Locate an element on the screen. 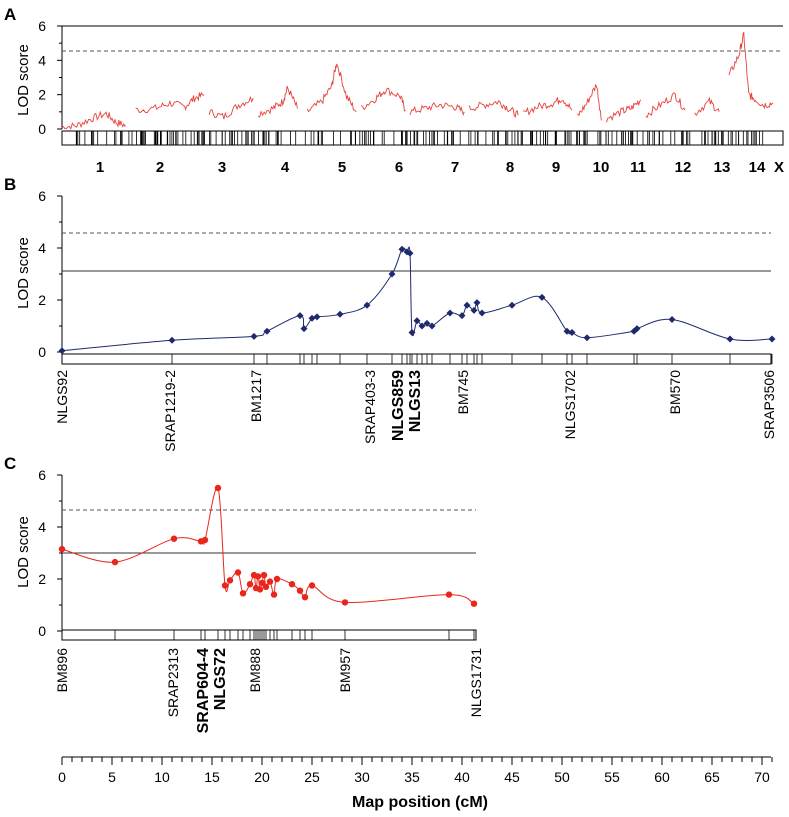  panel-b-y-tick-label: 2 is located at coordinates (42, 300).